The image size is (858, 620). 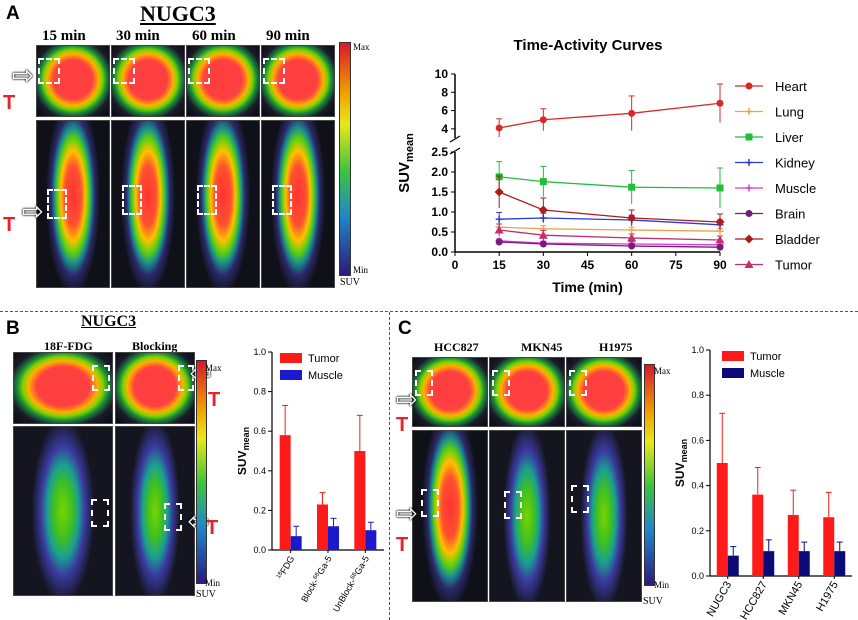 I want to click on panel-a-letter: A, so click(x=13, y=13).